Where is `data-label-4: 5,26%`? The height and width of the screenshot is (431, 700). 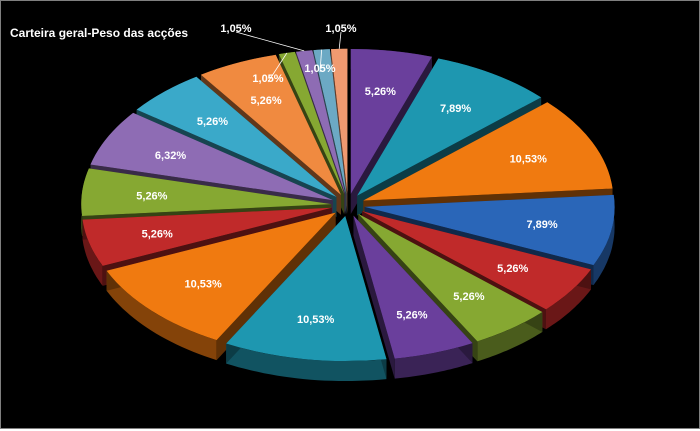
data-label-4: 5,26% is located at coordinates (512, 269).